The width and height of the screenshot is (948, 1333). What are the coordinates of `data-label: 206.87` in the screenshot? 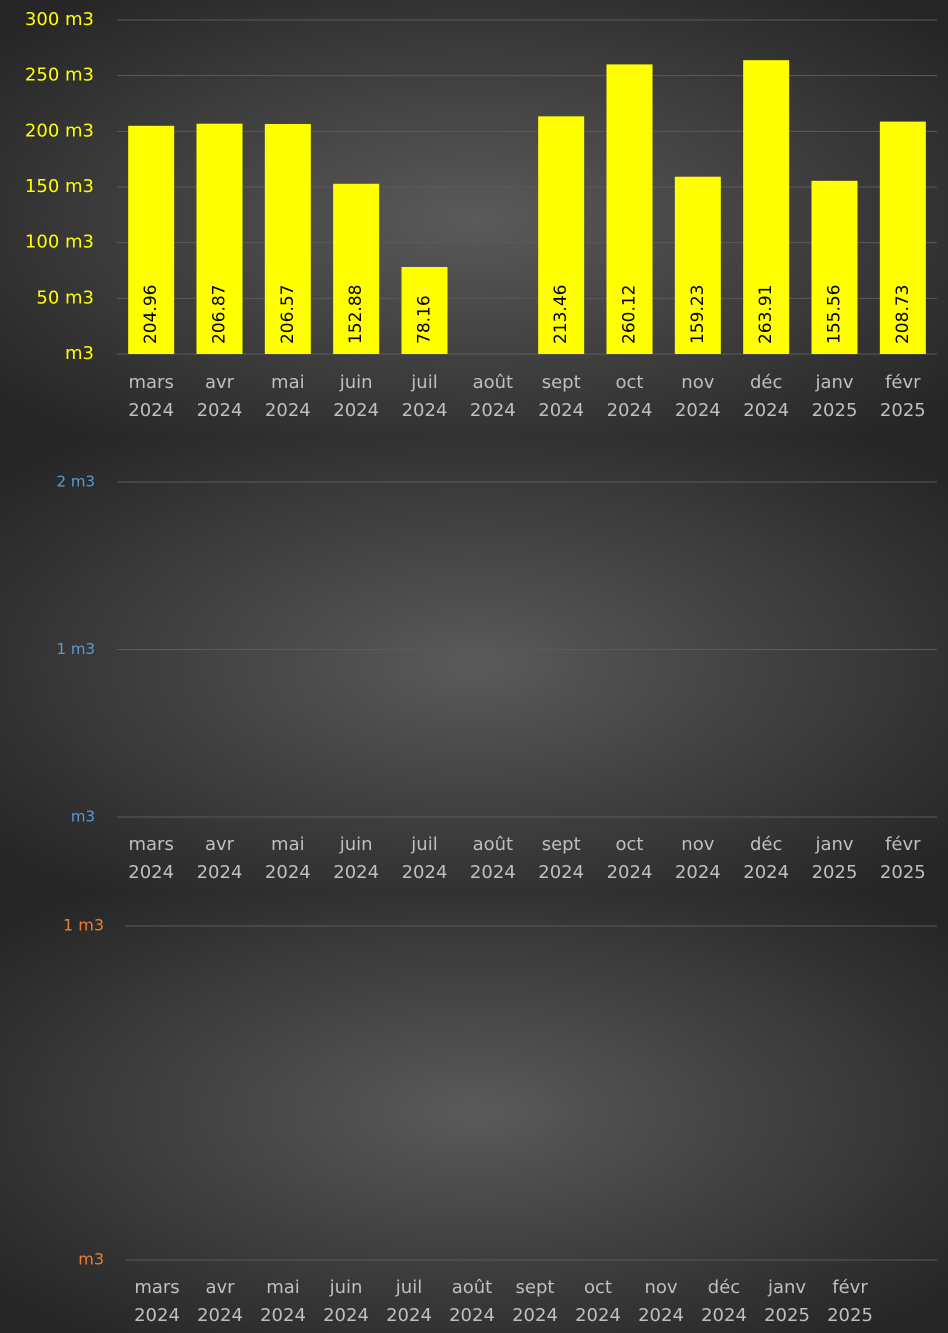 It's located at (220, 314).